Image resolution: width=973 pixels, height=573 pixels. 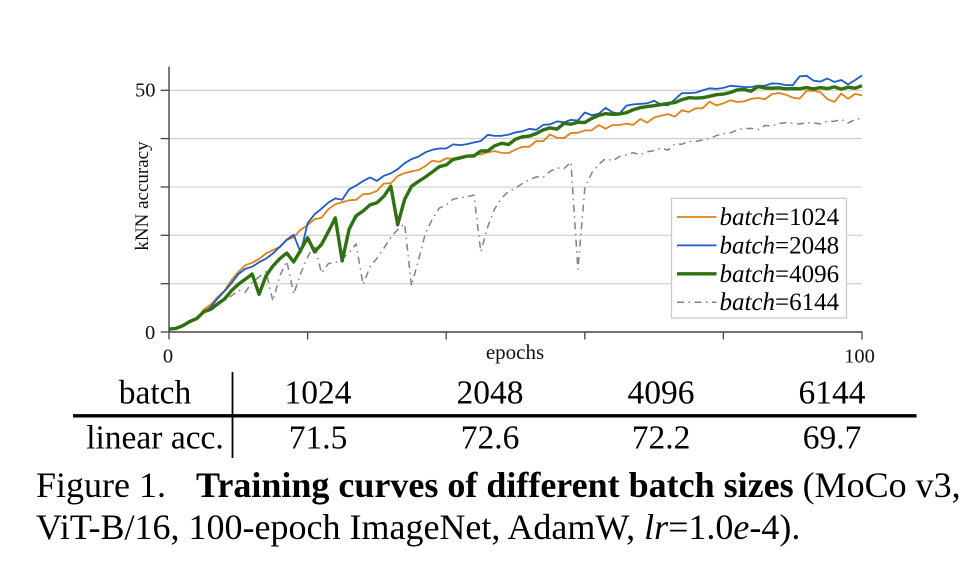 What do you see at coordinates (490, 438) in the screenshot?
I see `svg-text: 72.6` at bounding box center [490, 438].